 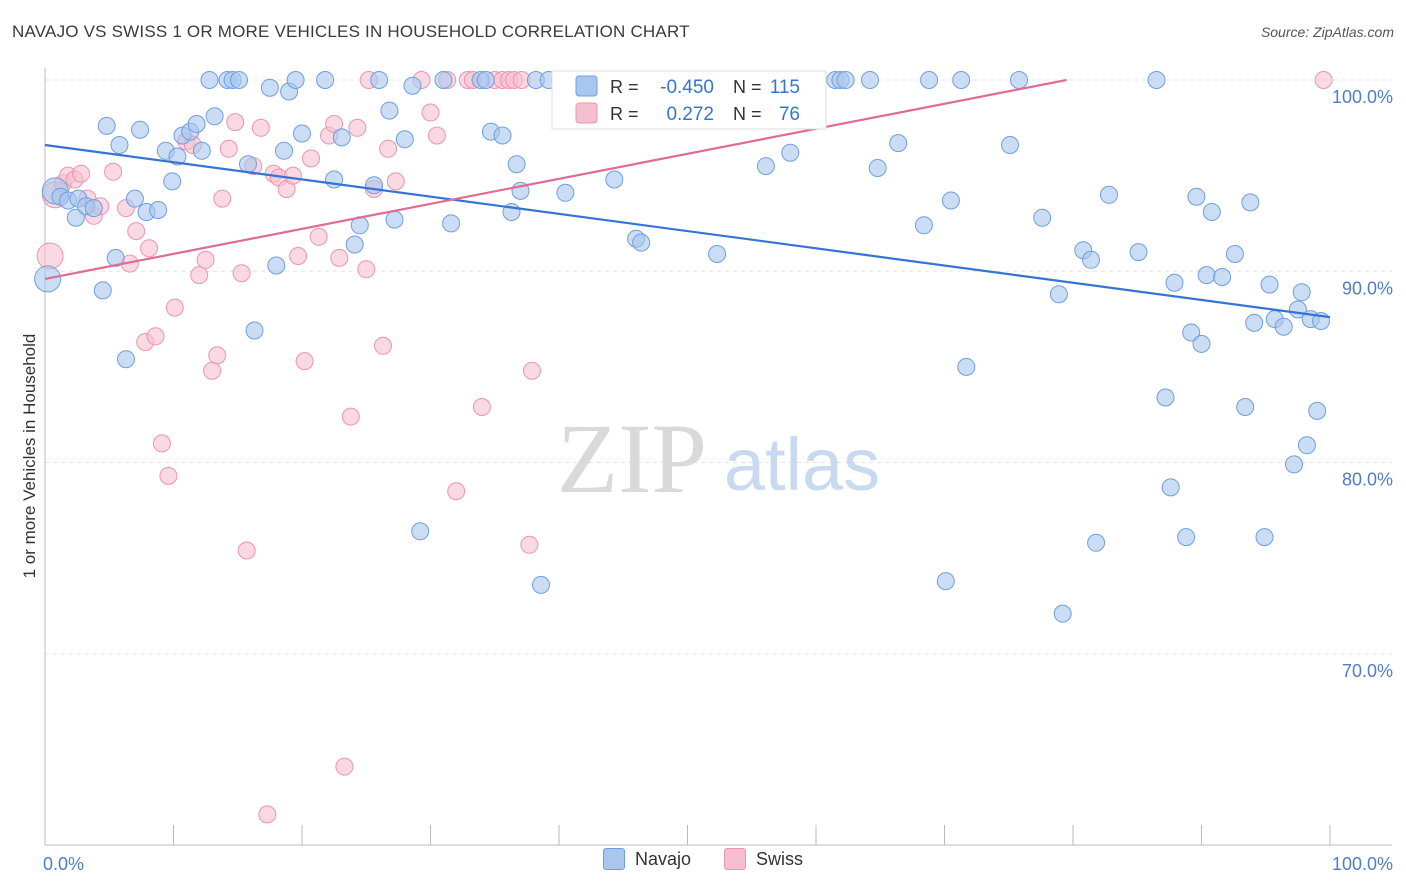 What do you see at coordinates (63, 864) in the screenshot?
I see `x-tick-label: 0.0%` at bounding box center [63, 864].